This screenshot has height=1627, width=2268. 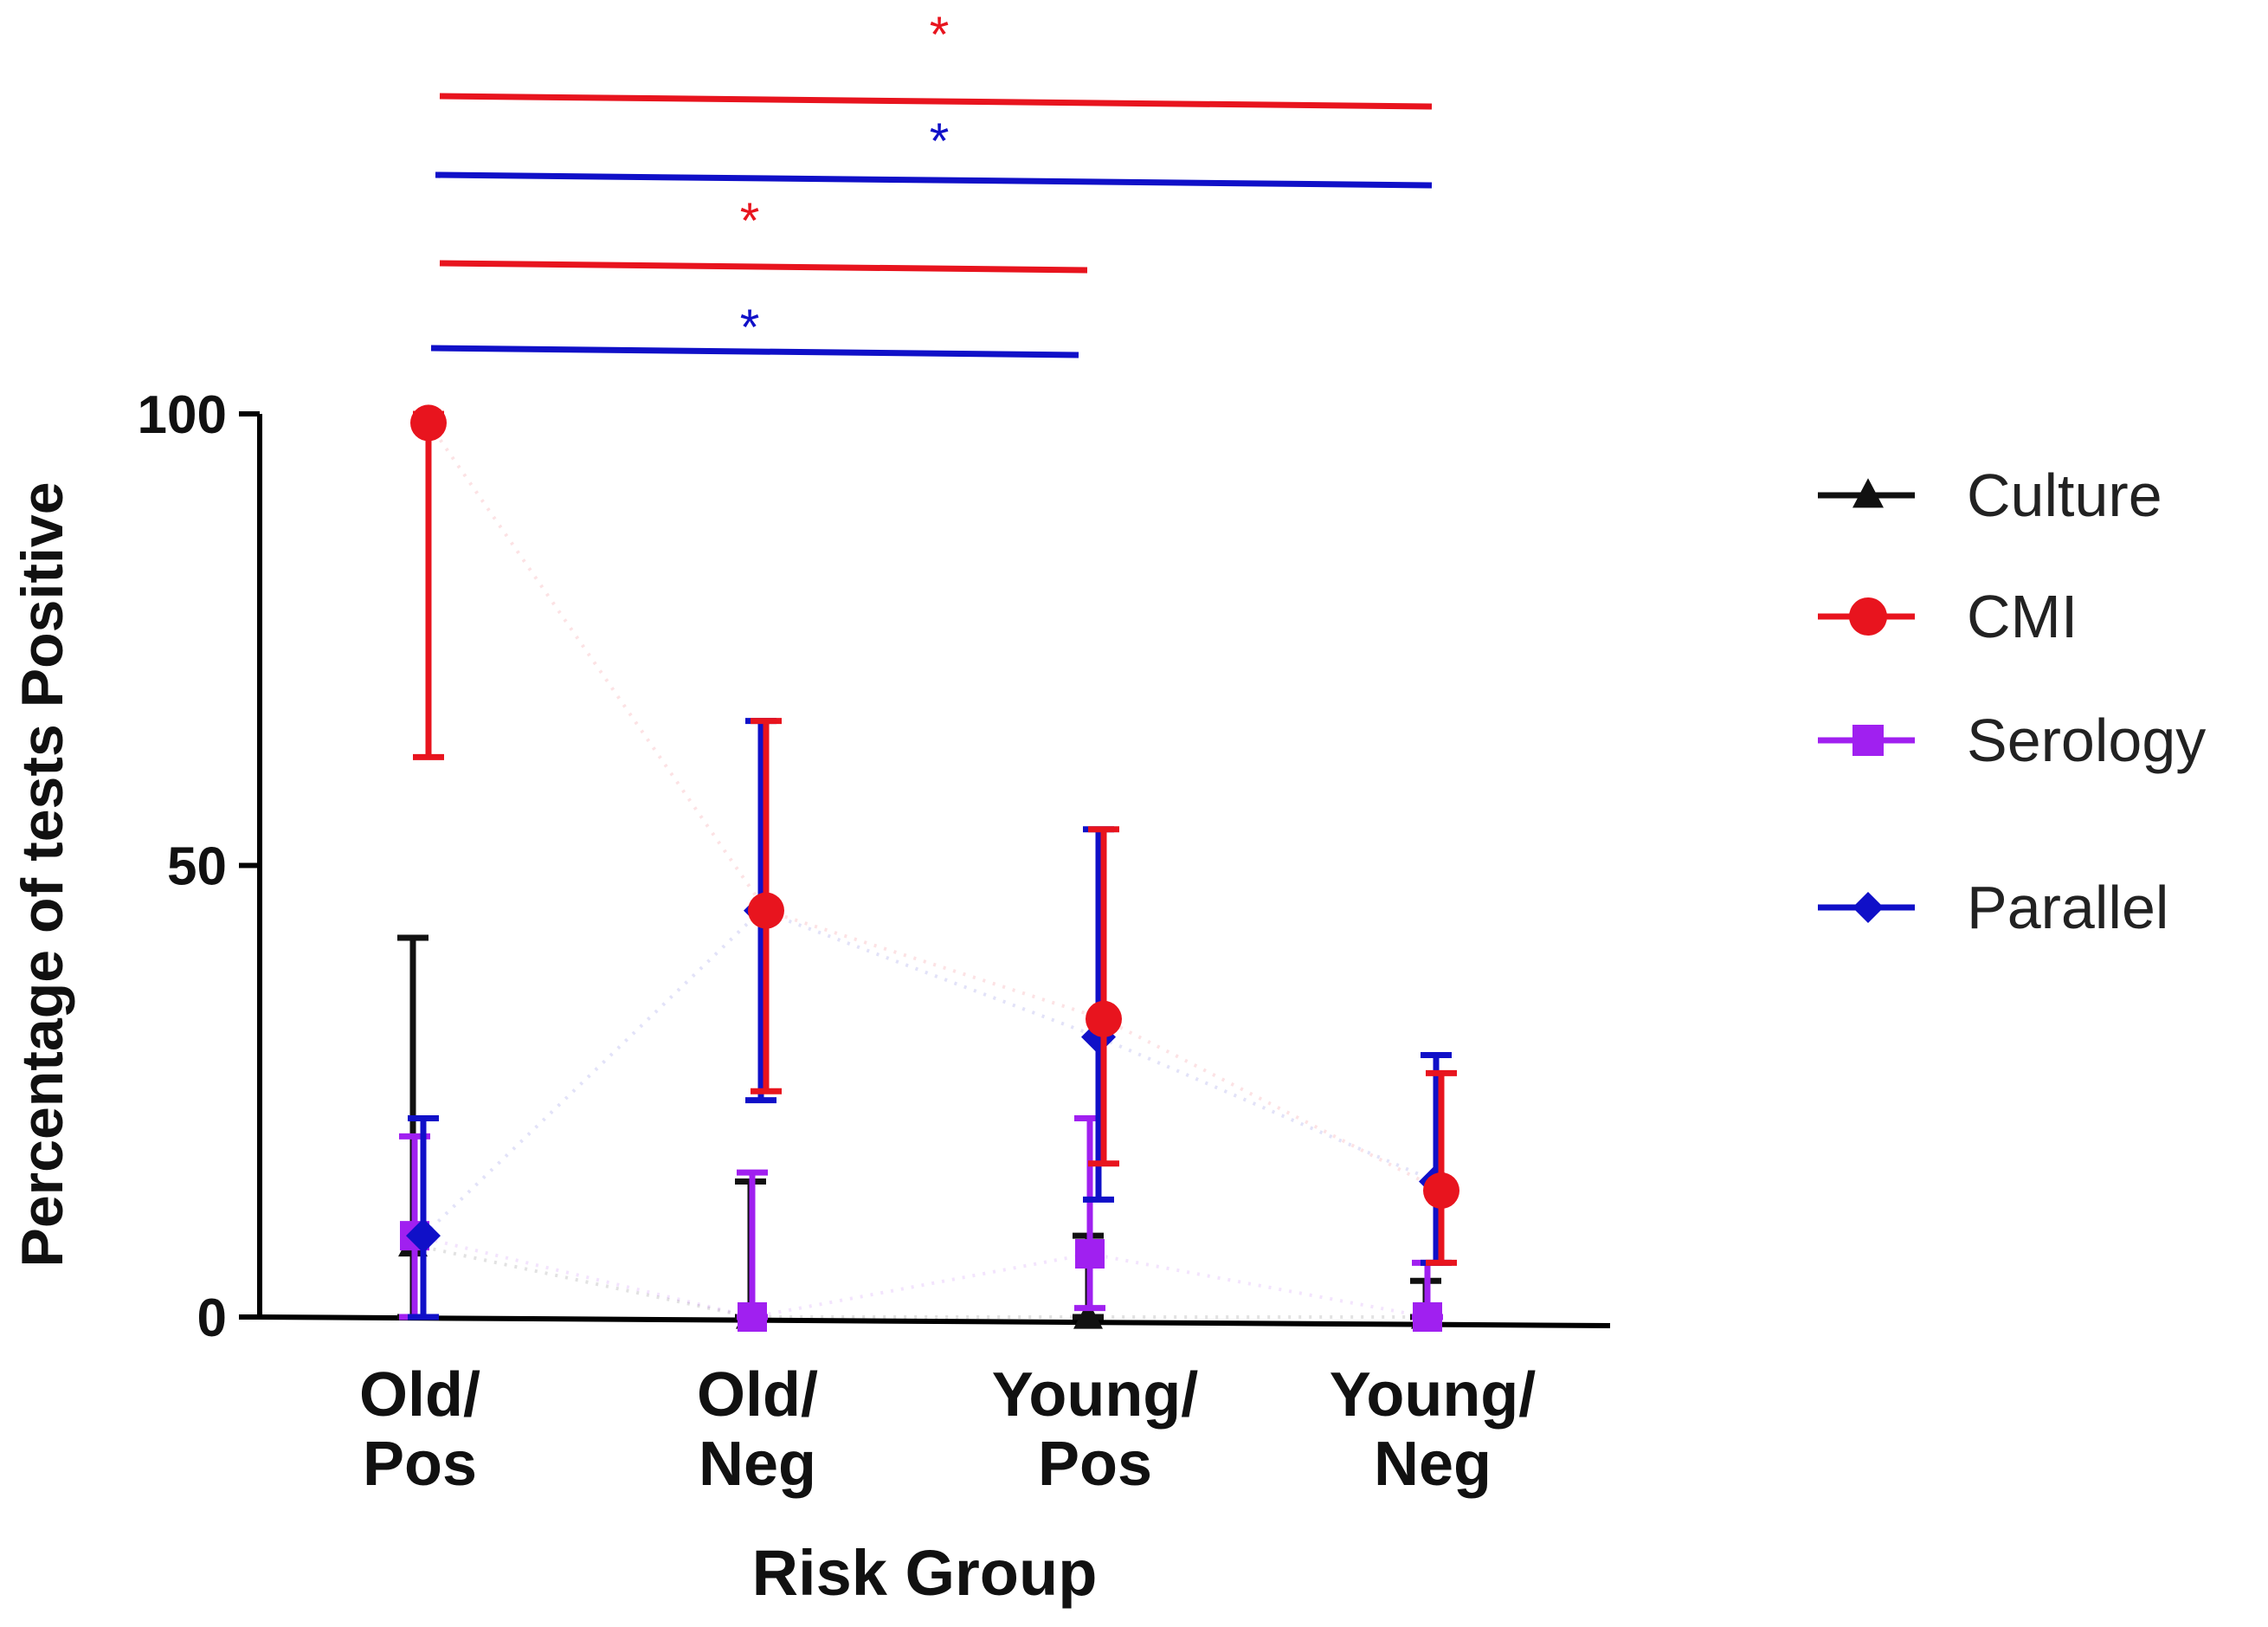 I want to click on y-ticks: 0 50 100, so click(x=199, y=866).